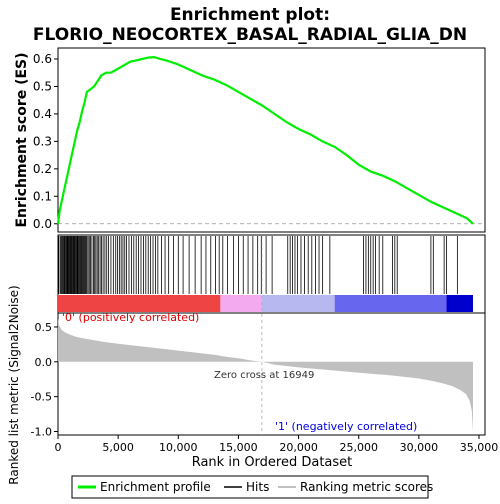 This screenshot has height=504, width=500. Describe the element at coordinates (22, 139) in the screenshot. I see `es-y-axis-label: Enrichment score (ES)` at that location.